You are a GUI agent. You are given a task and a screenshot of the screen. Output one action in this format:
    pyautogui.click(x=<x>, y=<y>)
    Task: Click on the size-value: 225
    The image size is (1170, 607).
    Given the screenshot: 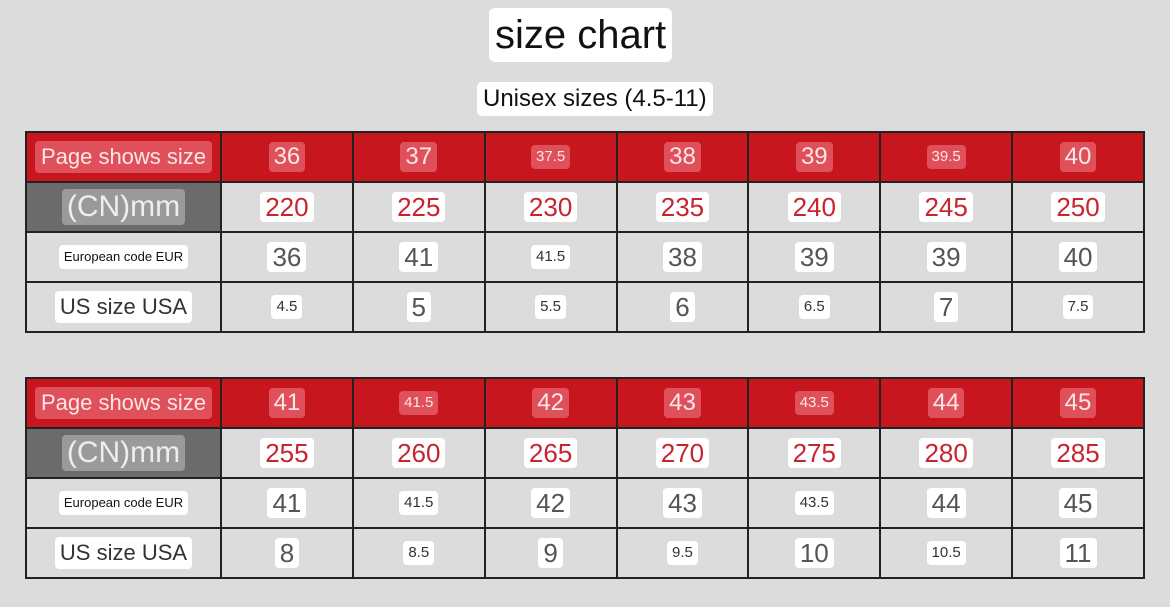 What is the action you would take?
    pyautogui.click(x=419, y=207)
    